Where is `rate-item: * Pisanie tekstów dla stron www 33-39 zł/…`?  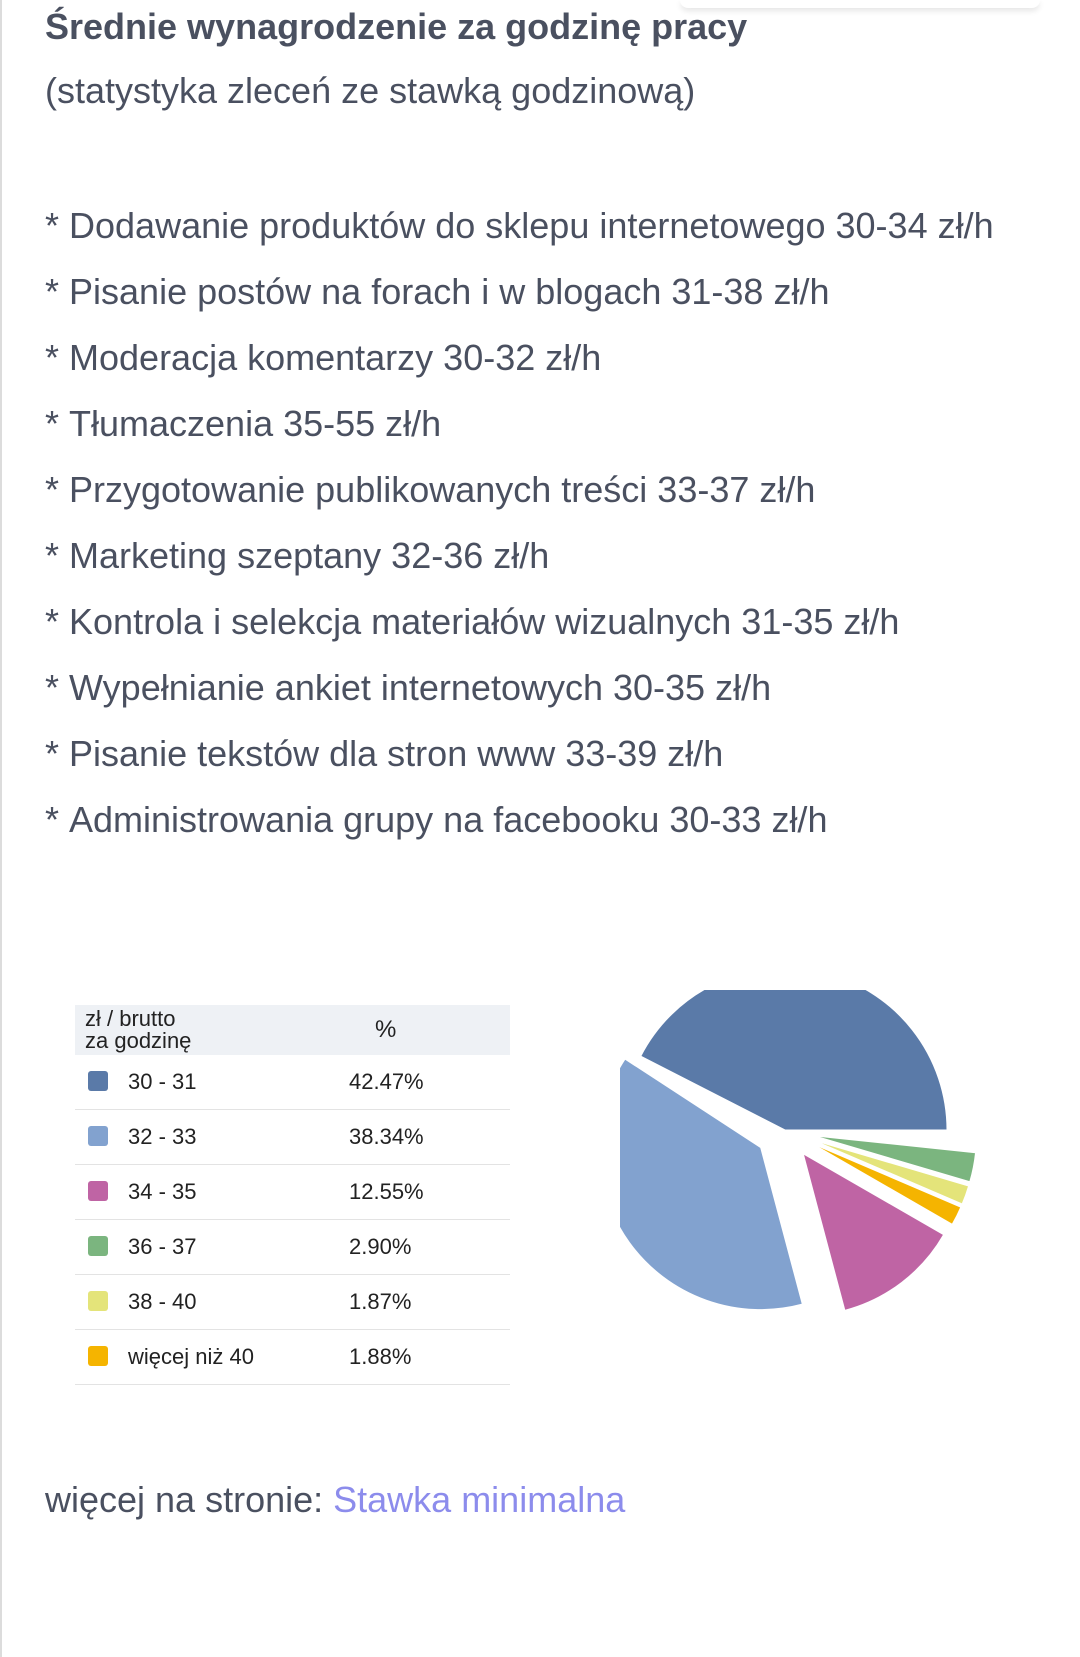
rate-item: * Pisanie tekstów dla stron www 33-39 zł/… is located at coordinates (545, 754).